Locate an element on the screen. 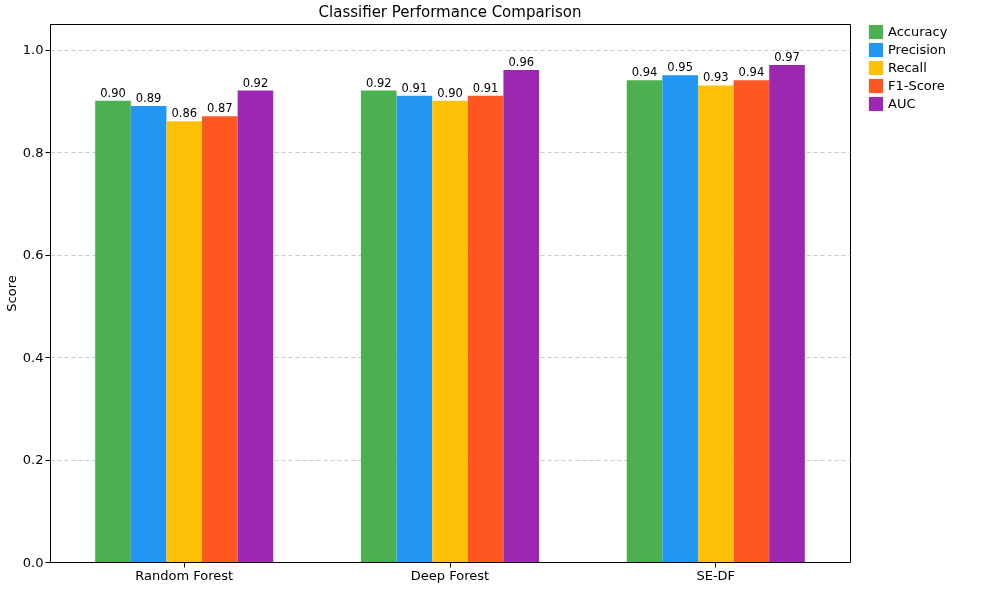 The height and width of the screenshot is (602, 1006). data-label: 0.89 is located at coordinates (148, 97).